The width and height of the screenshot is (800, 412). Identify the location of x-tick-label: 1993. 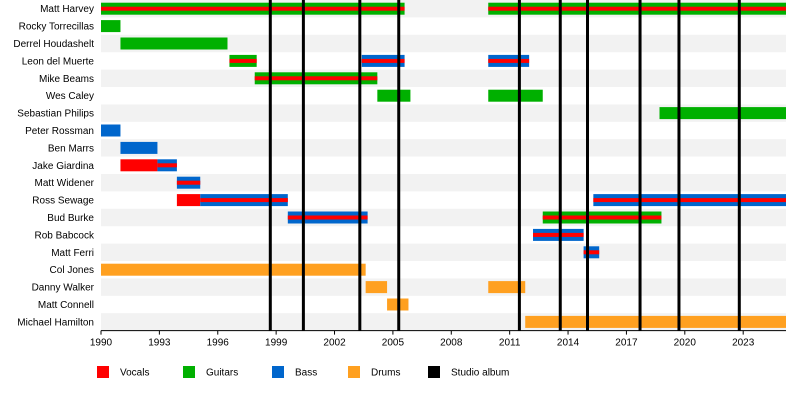
(159, 343).